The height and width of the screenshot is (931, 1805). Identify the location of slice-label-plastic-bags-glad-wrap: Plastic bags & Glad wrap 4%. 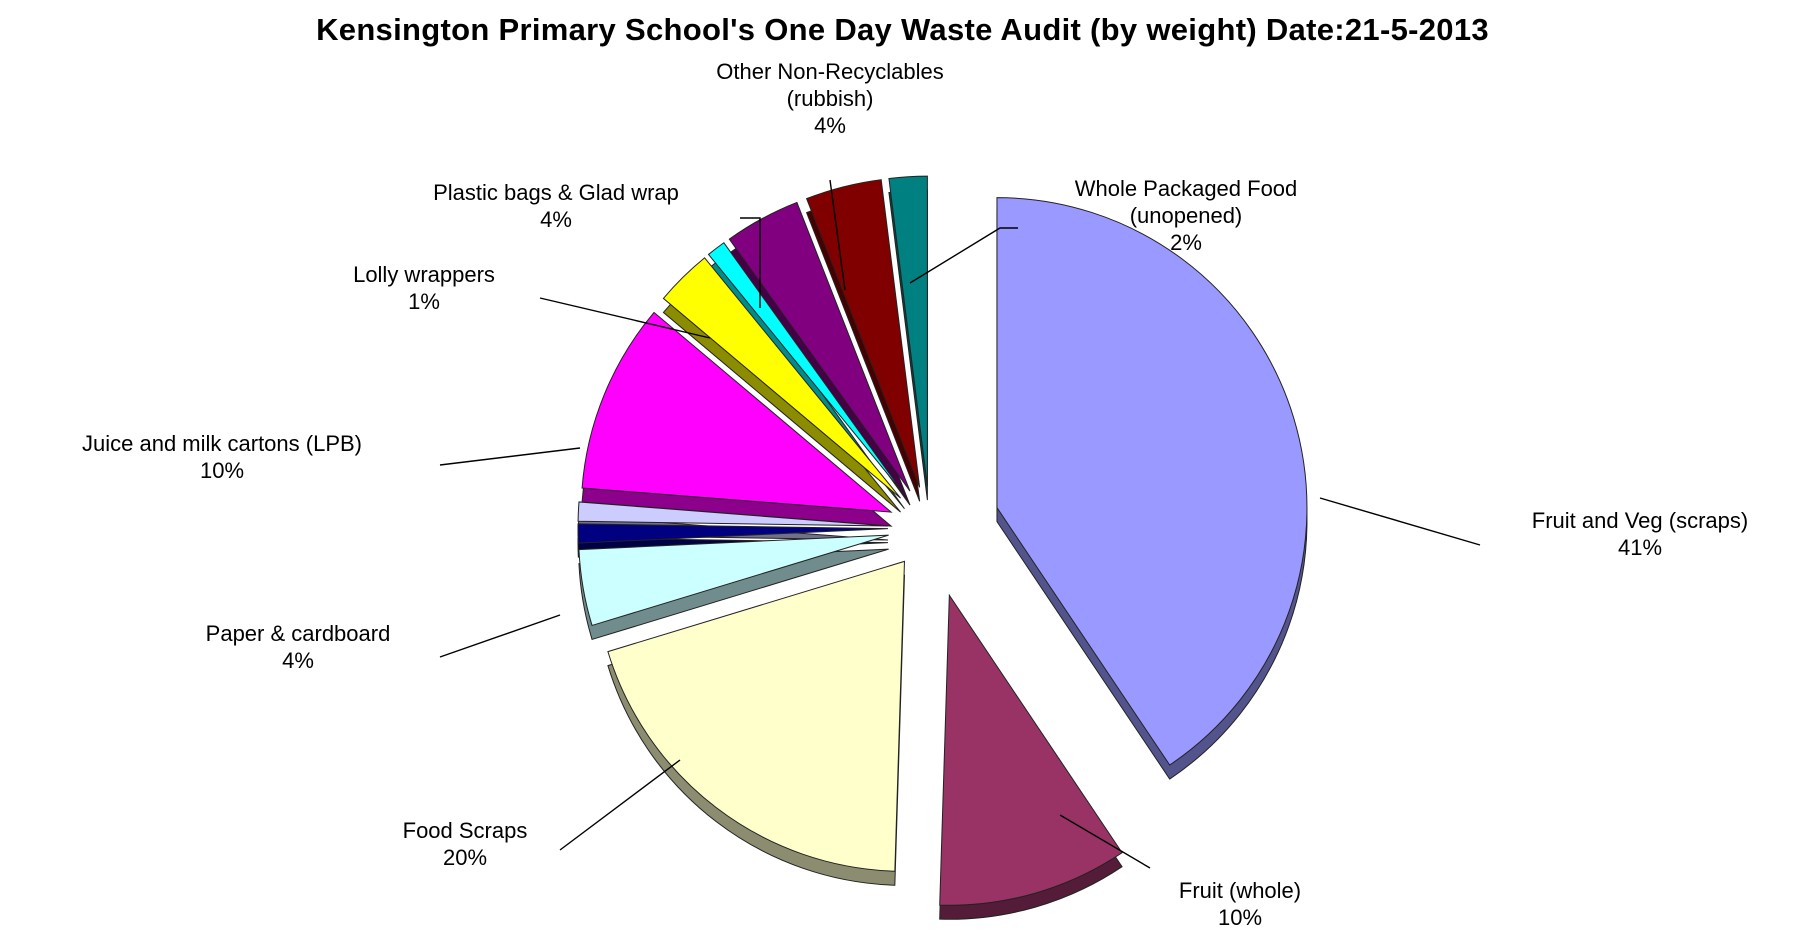
(556, 206).